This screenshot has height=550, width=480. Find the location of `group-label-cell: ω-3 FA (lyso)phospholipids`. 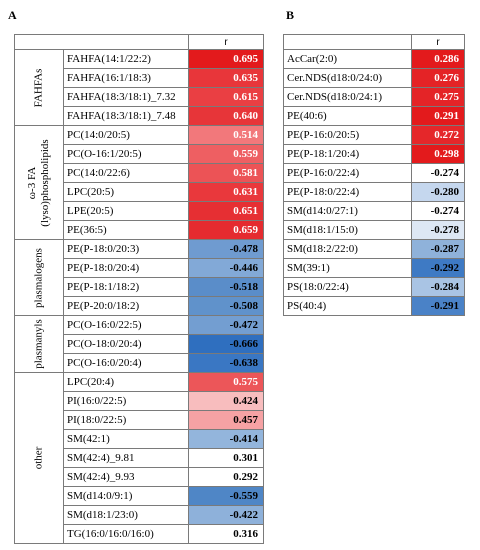

group-label-cell: ω-3 FA (lyso)phospholipids is located at coordinates (39, 182).